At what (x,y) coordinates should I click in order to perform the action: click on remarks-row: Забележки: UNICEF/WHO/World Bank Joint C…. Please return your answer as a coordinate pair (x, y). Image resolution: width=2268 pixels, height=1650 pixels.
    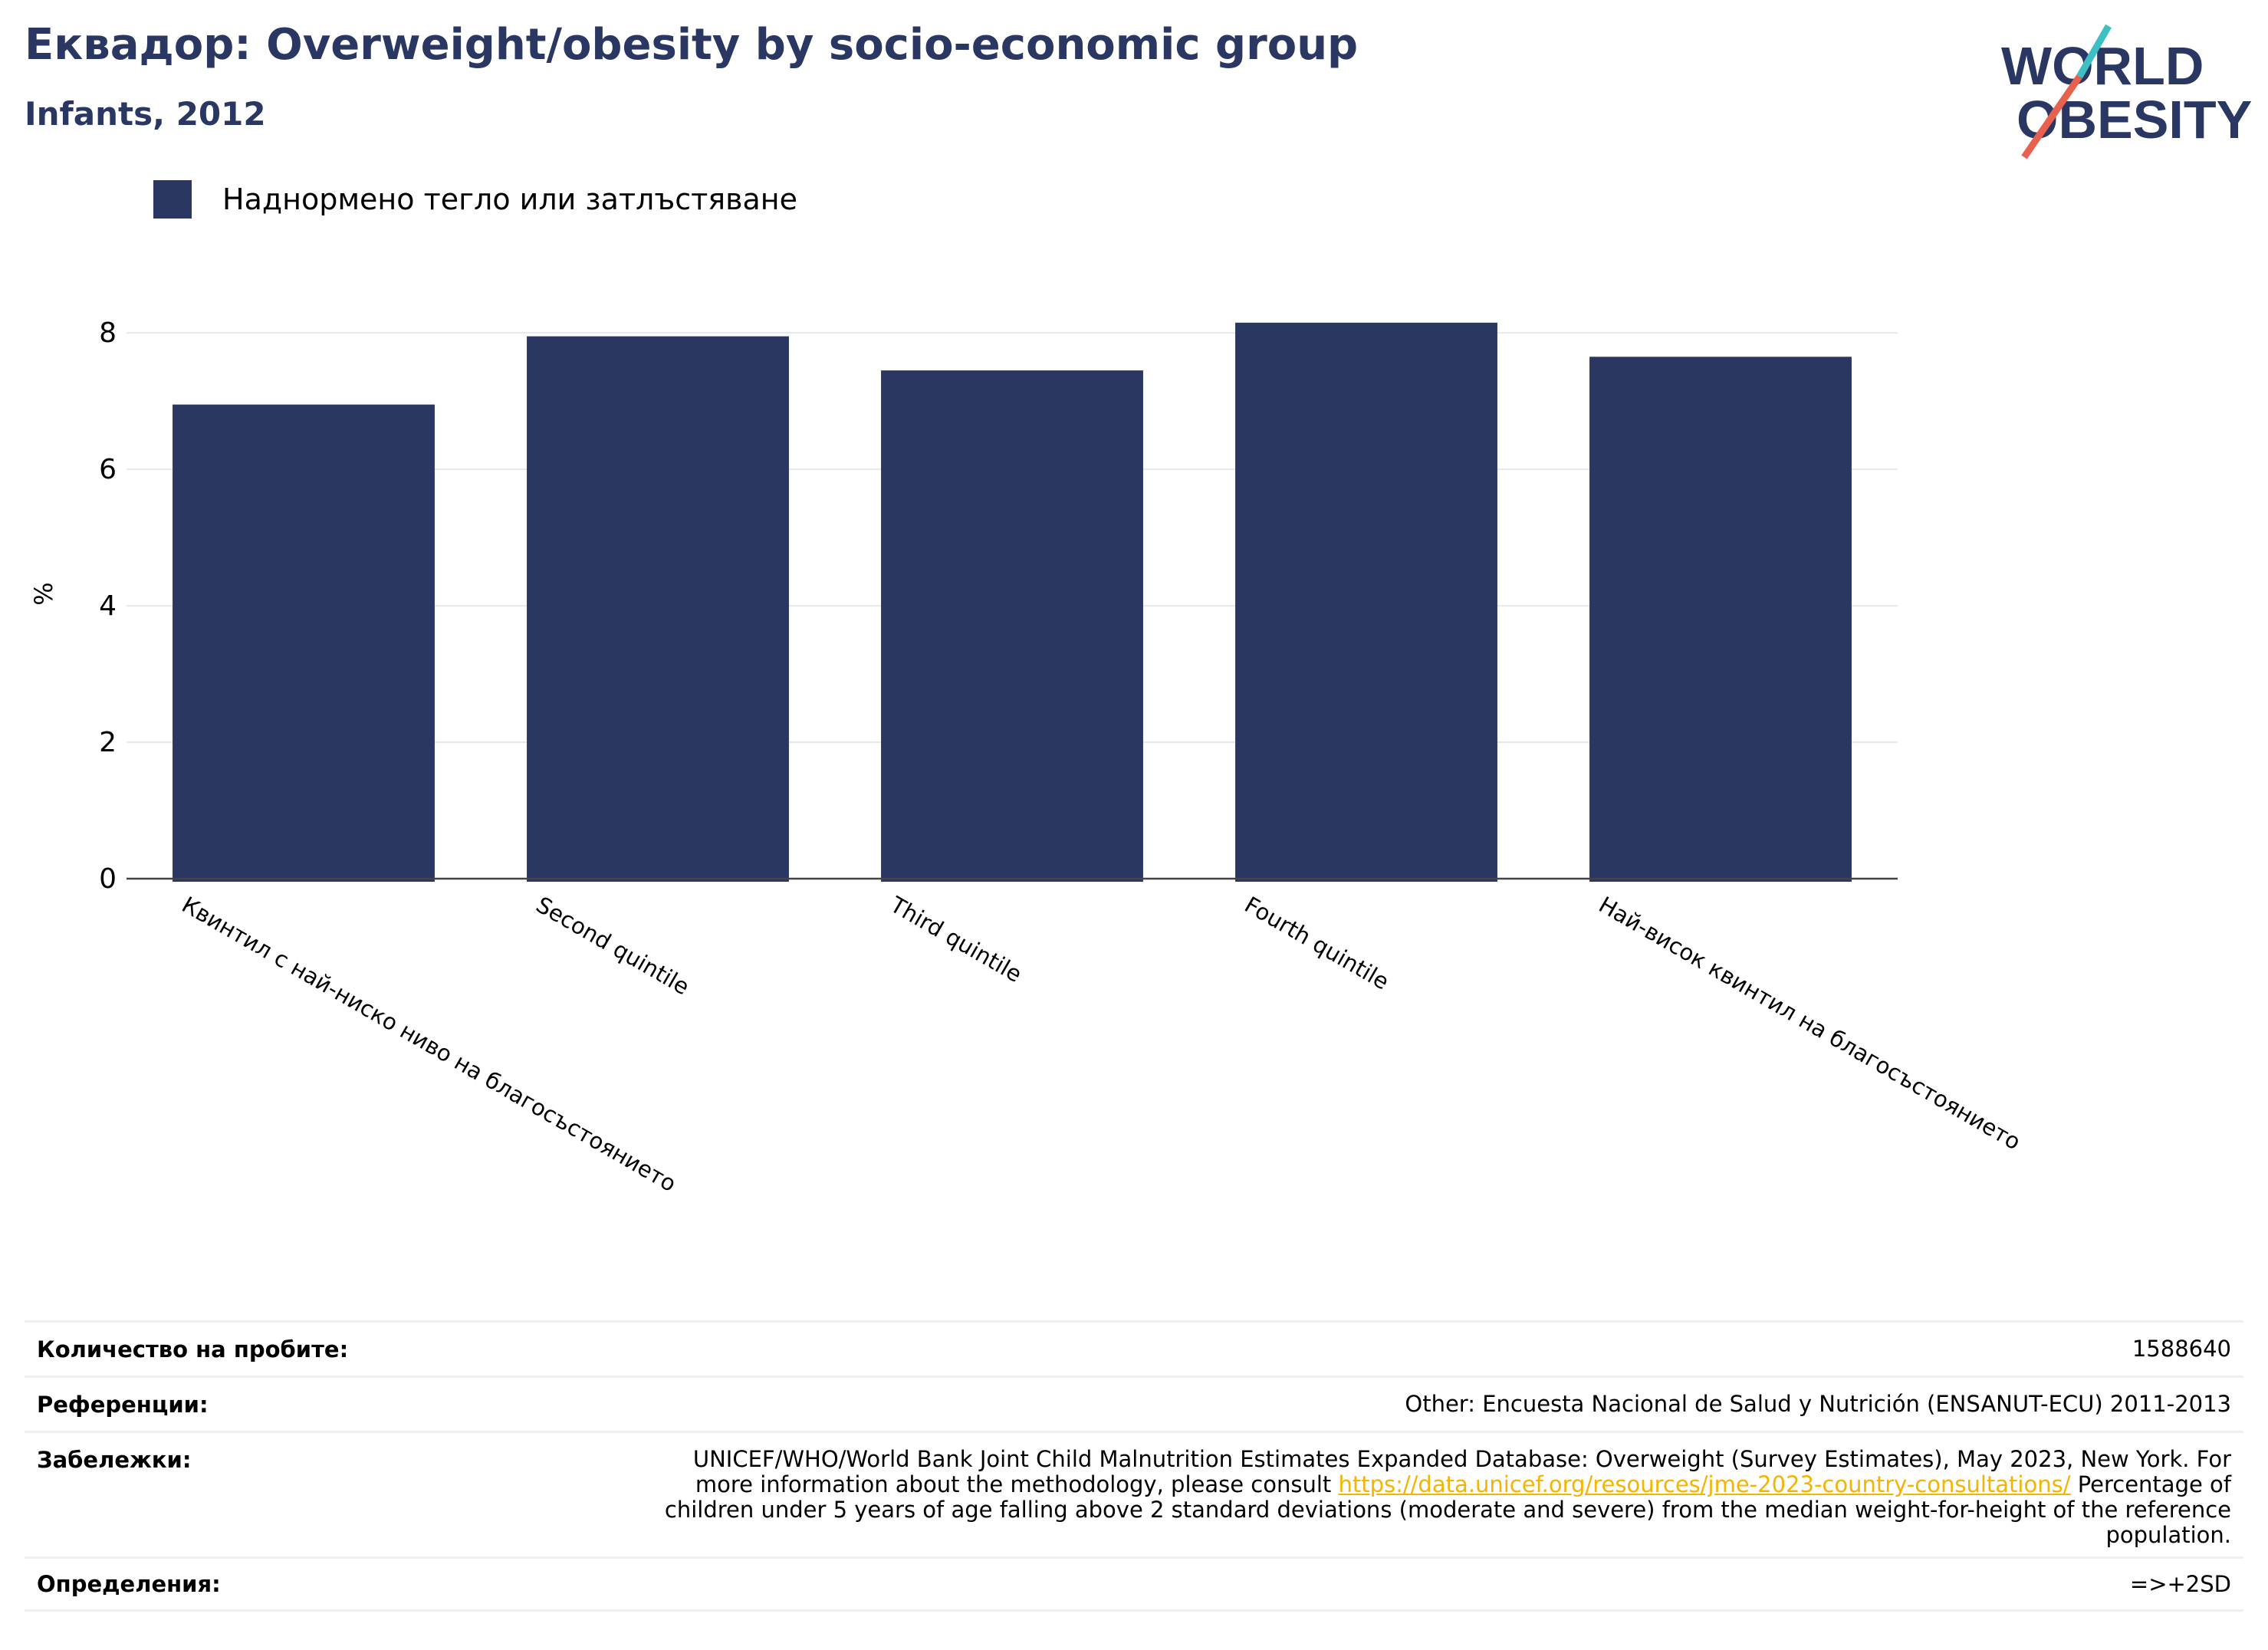
    Looking at the image, I should click on (1134, 1493).